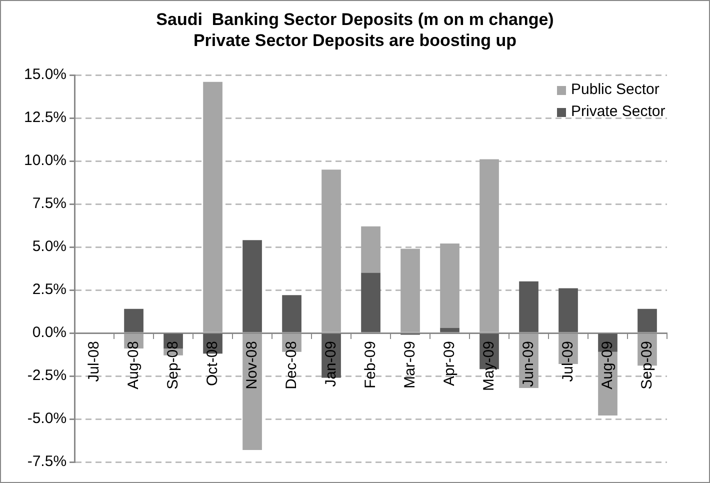 Image resolution: width=710 pixels, height=483 pixels. What do you see at coordinates (291, 365) in the screenshot?
I see `x-tick-label: Dec-08` at bounding box center [291, 365].